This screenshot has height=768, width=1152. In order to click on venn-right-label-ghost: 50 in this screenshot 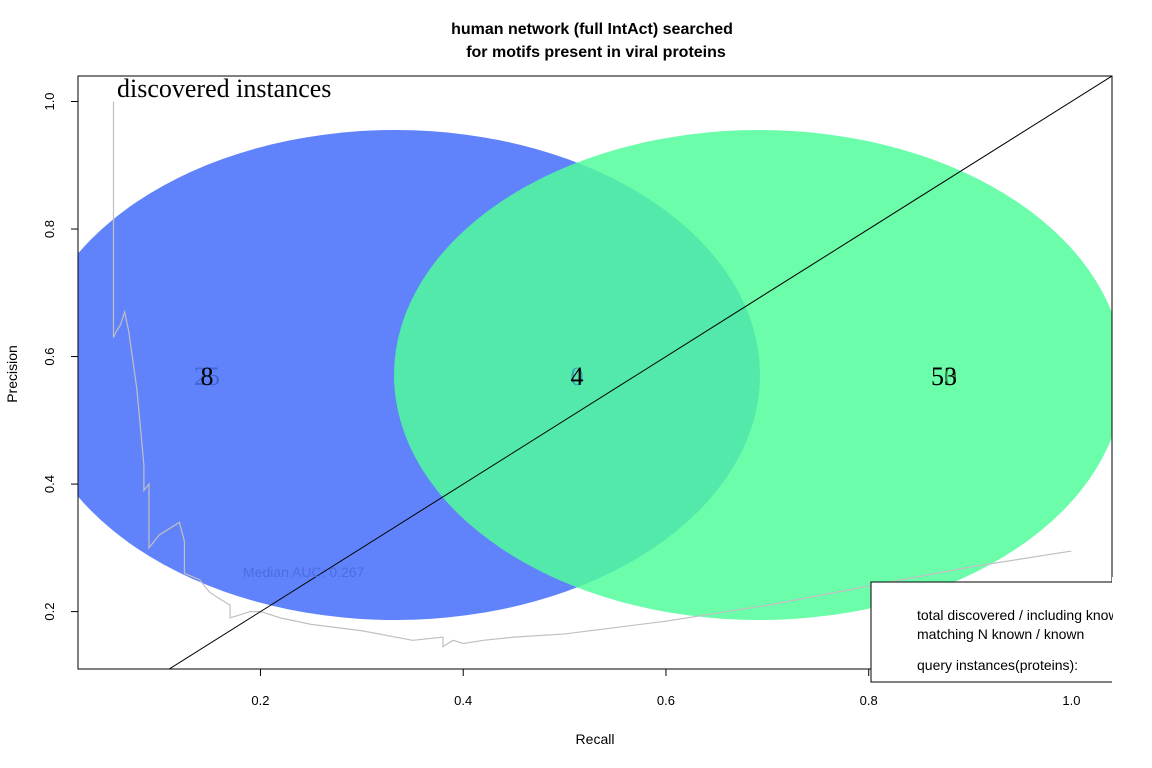, I will do `click(944, 376)`.